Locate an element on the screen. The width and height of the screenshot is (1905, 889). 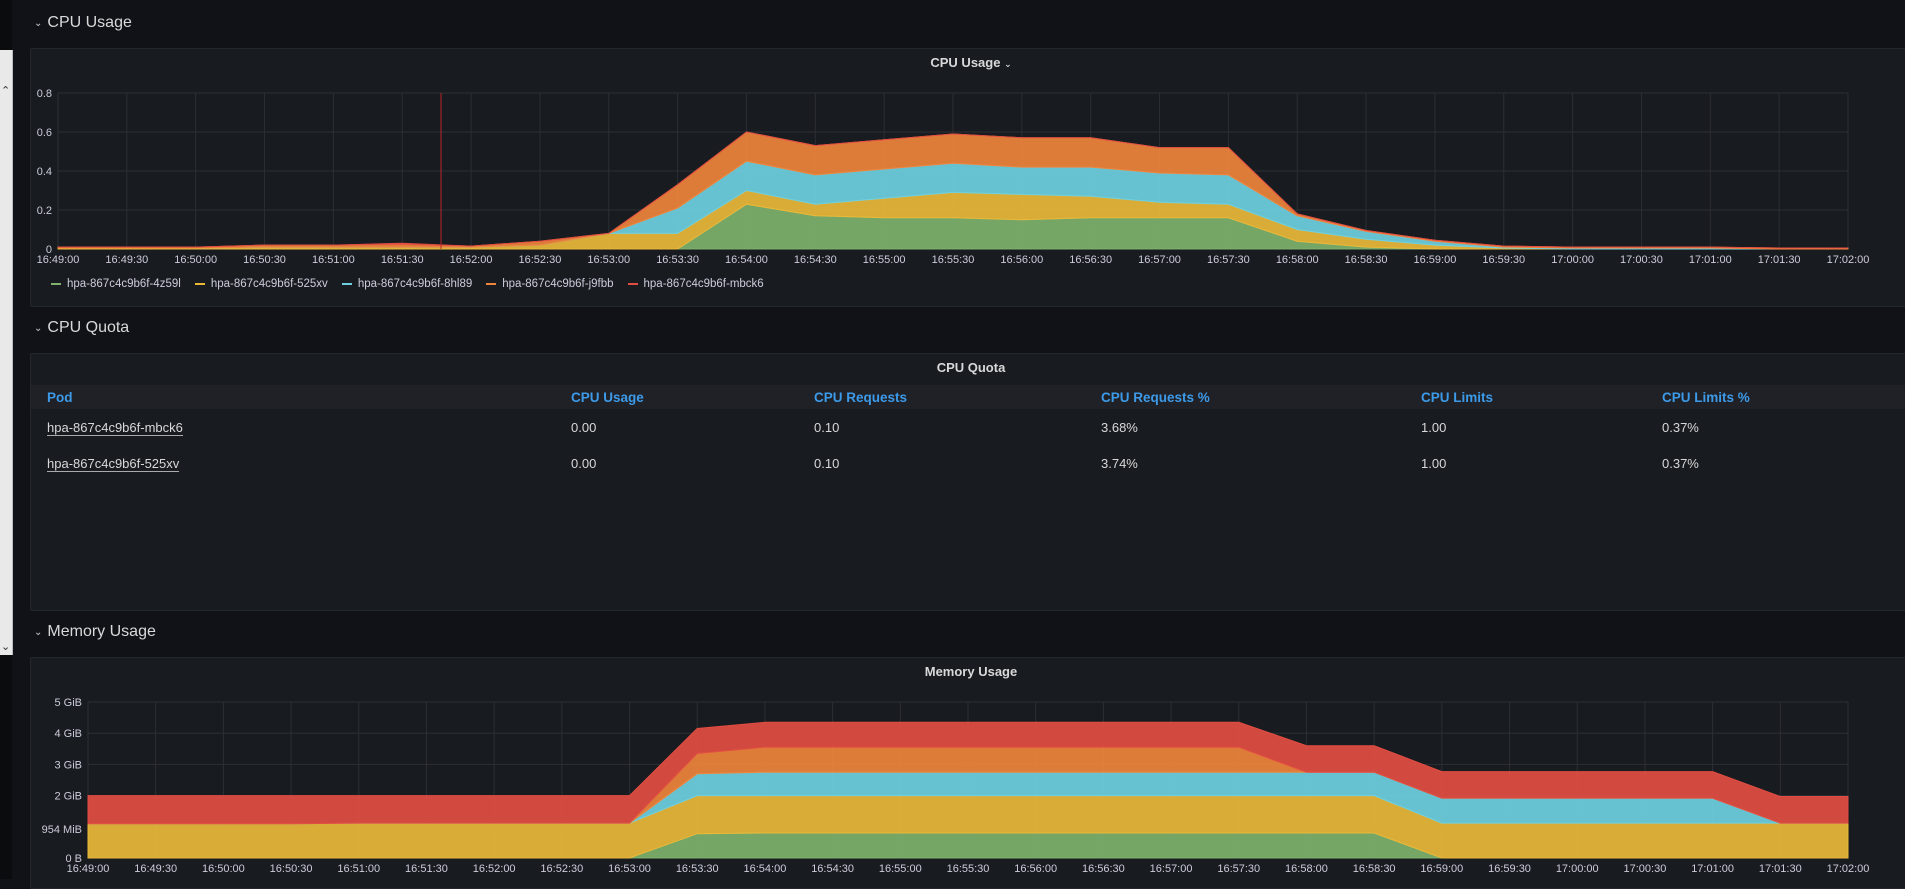
x-tick-label: 16:50:00 is located at coordinates (223, 869).